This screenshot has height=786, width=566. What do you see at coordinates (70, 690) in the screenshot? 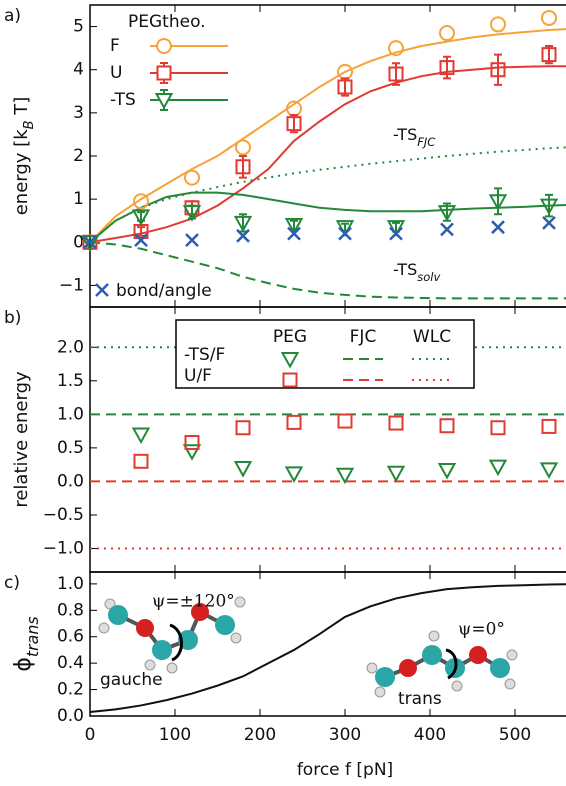
I see `y-tick-label: 0.2` at bounding box center [70, 690].